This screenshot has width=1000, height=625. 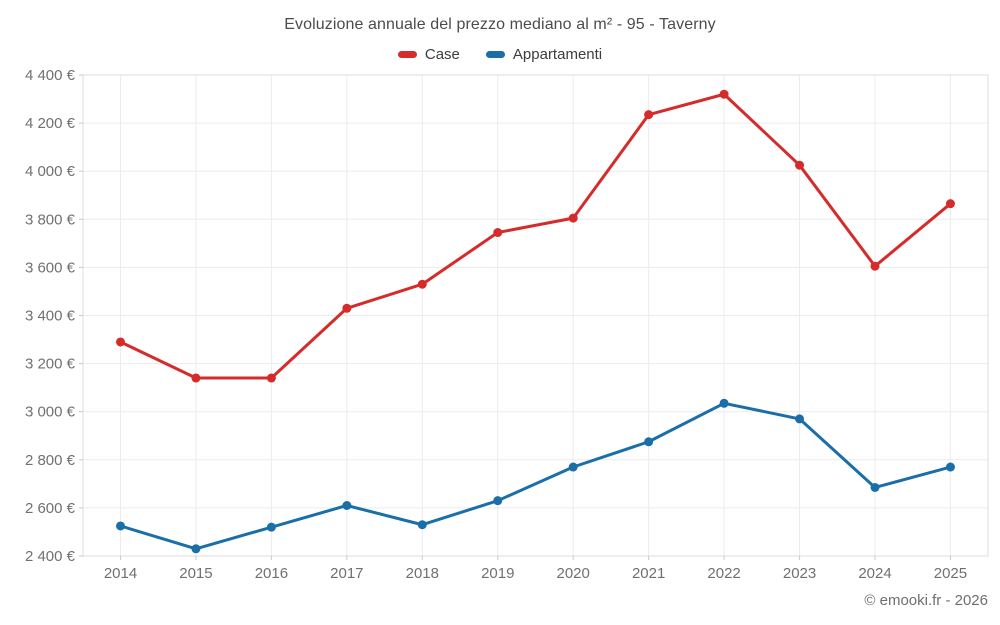 What do you see at coordinates (50, 219) in the screenshot?
I see `y-axis-tick-label: 3 800 €` at bounding box center [50, 219].